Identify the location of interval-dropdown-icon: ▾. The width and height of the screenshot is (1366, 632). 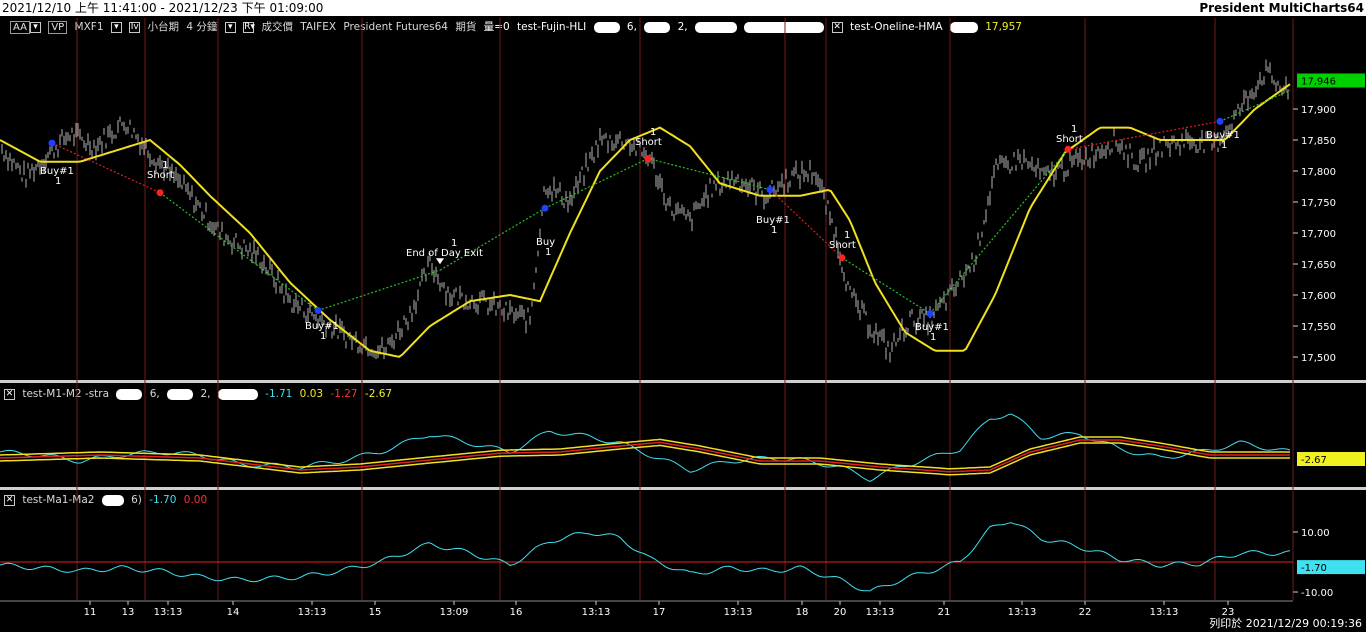
(230, 27).